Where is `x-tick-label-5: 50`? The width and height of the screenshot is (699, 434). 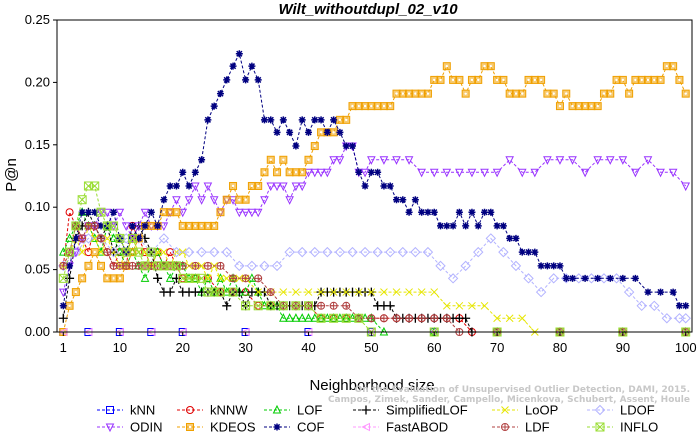 x-tick-label-5: 50 is located at coordinates (371, 347).